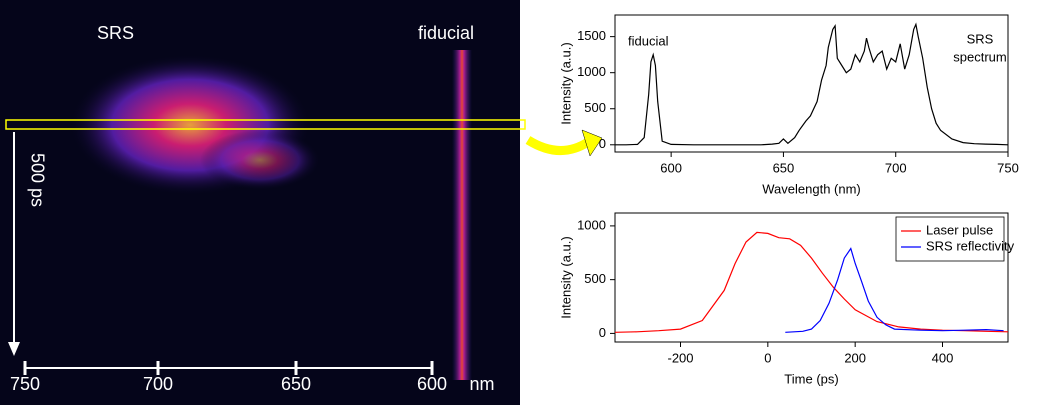 This screenshot has width=1041, height=405. Describe the element at coordinates (37, 180) in the screenshot. I see `time-label: 500 ps` at that location.